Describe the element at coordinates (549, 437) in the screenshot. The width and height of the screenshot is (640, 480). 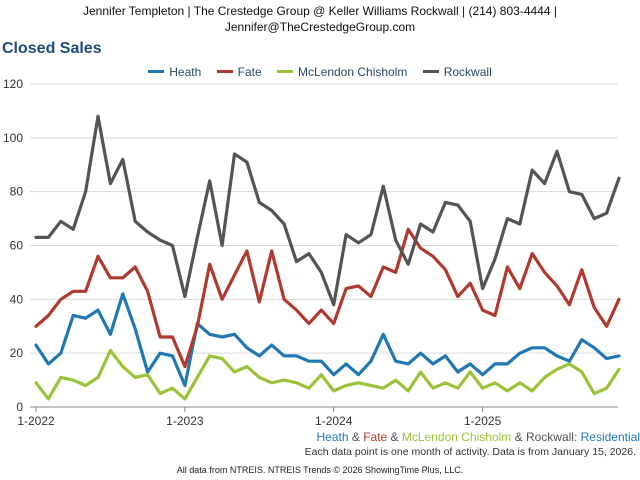
I see `subtitle-part: Rockwall` at that location.